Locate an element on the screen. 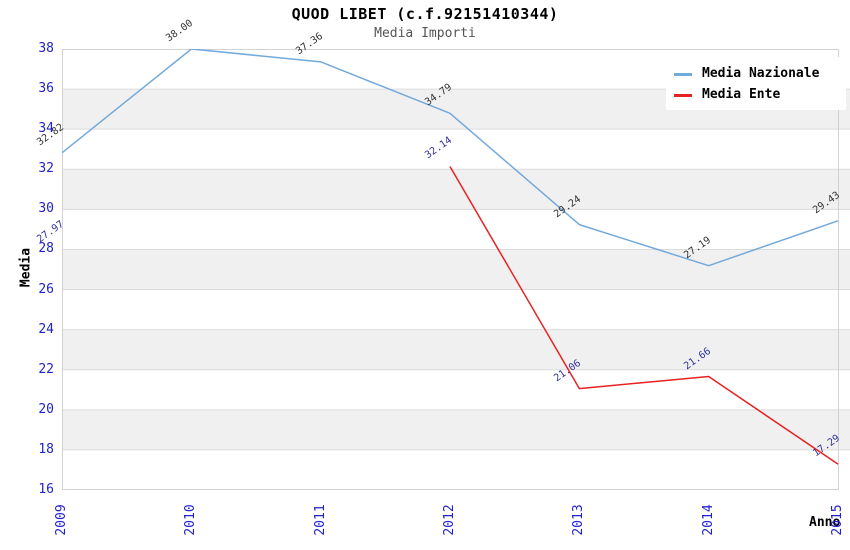 The image size is (850, 550). y-tick-label: 22 is located at coordinates (46, 369).